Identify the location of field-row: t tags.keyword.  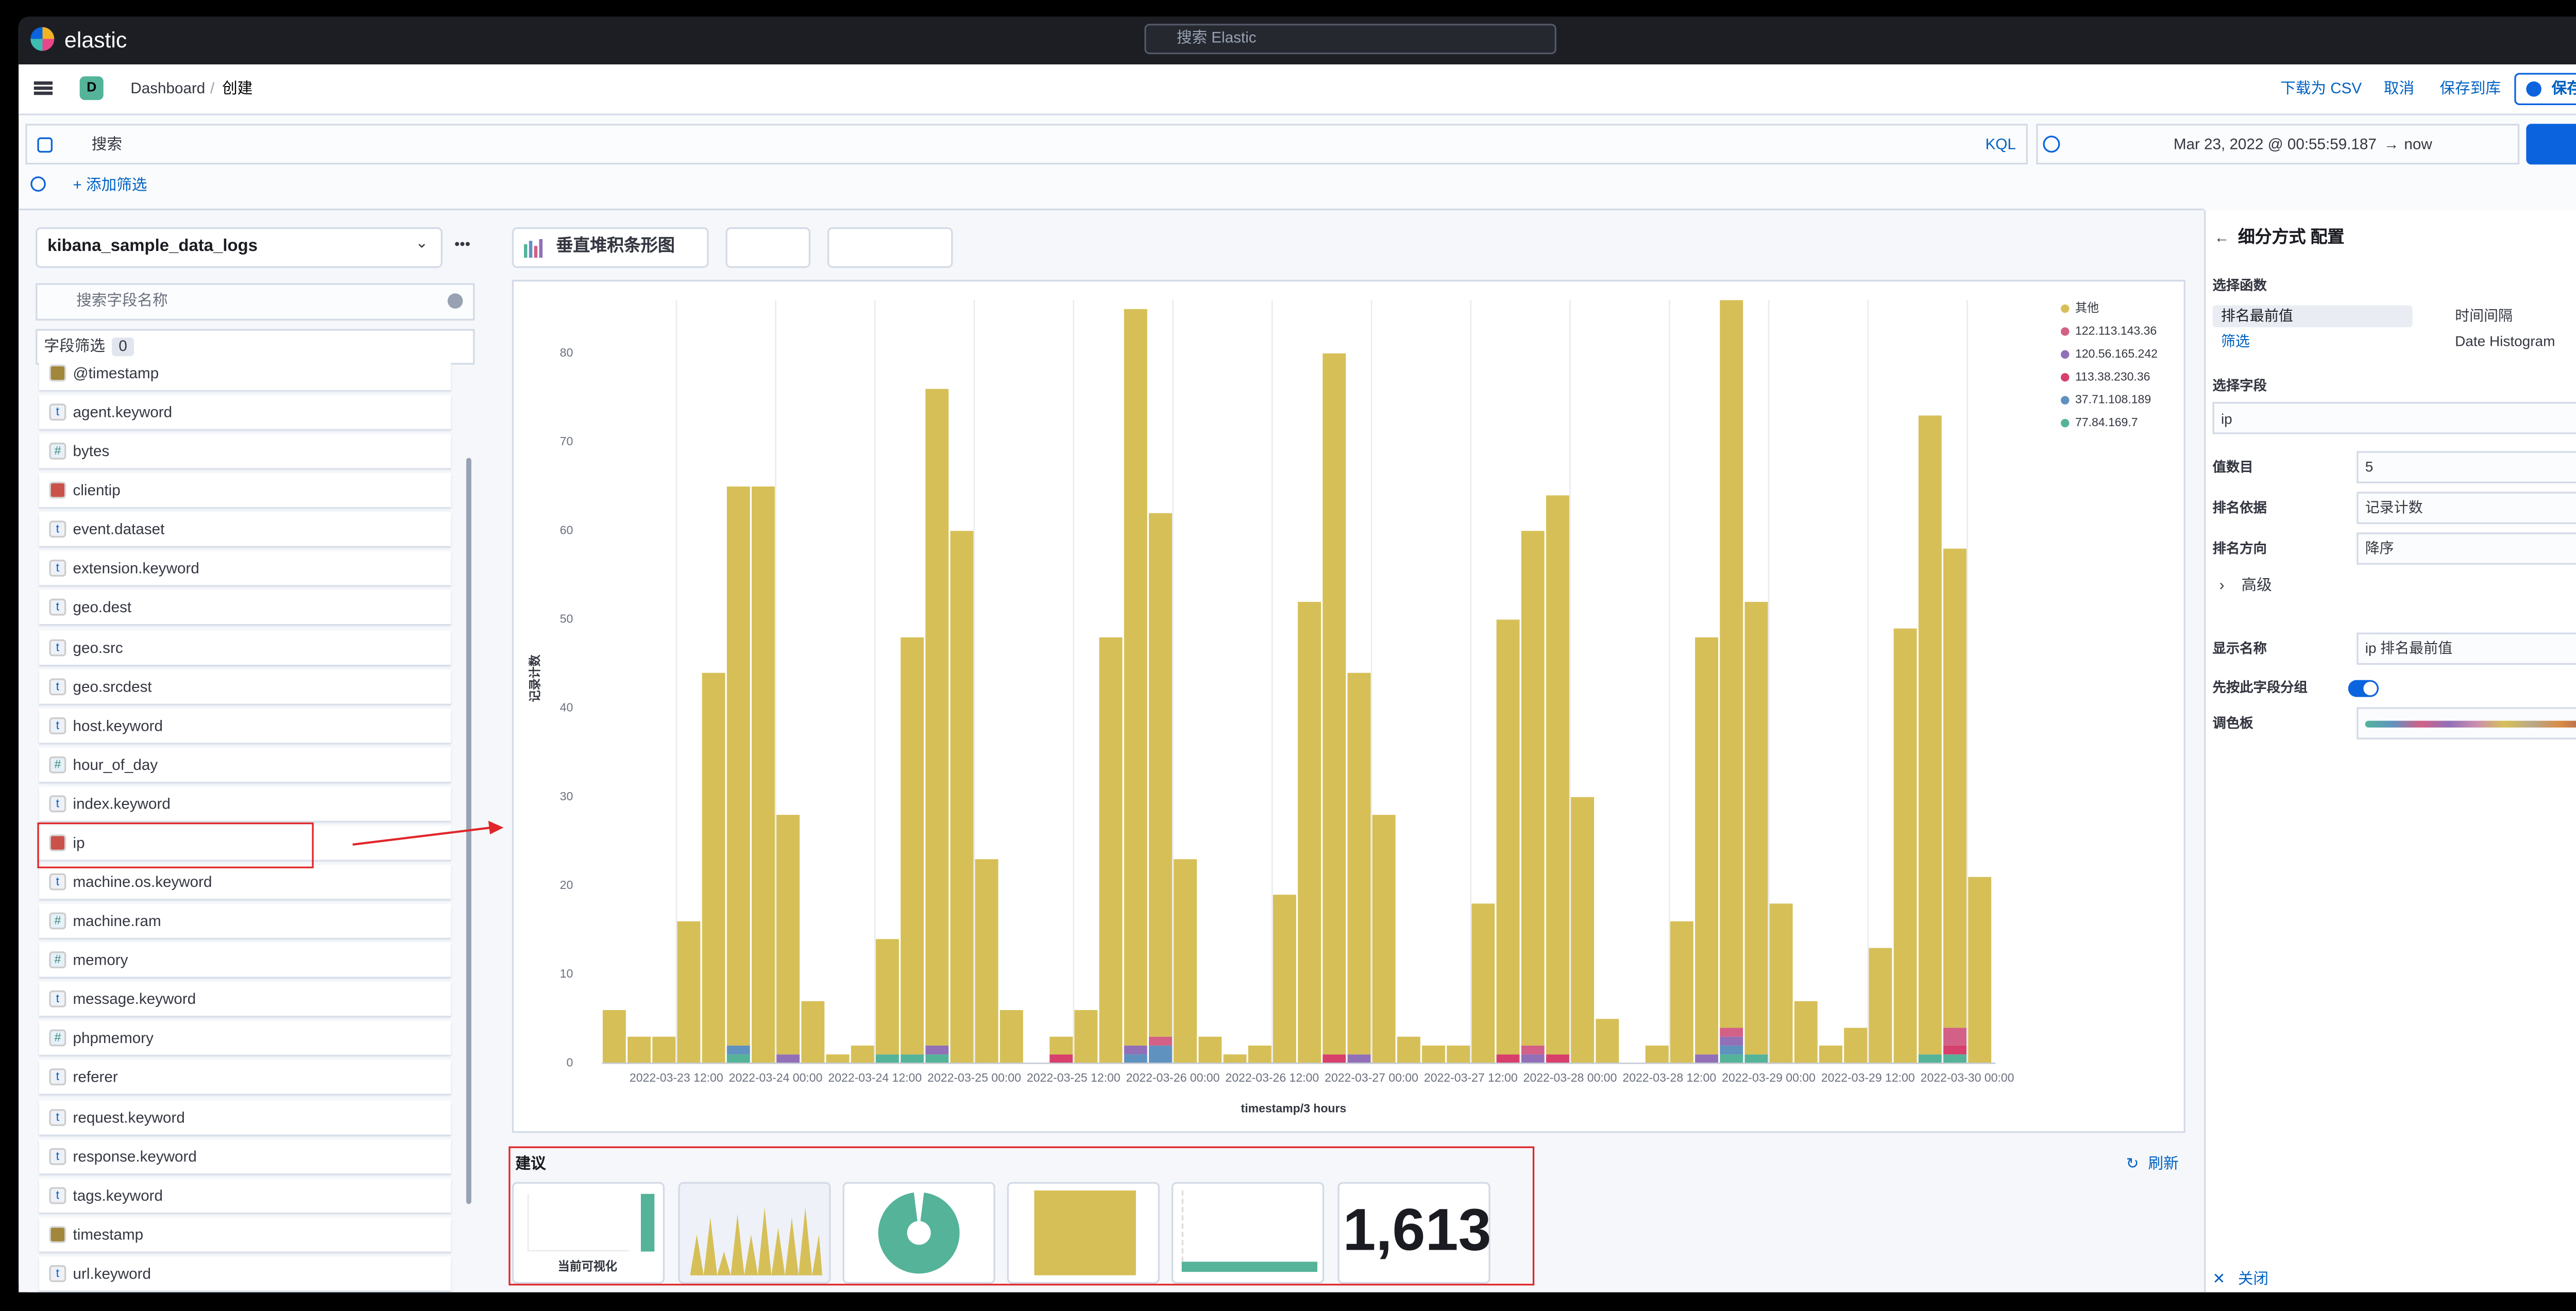
(245, 1195).